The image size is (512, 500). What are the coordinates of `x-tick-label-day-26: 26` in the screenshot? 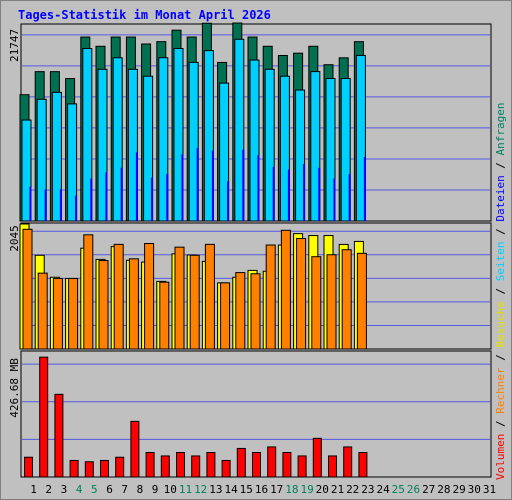 It's located at (413, 489).